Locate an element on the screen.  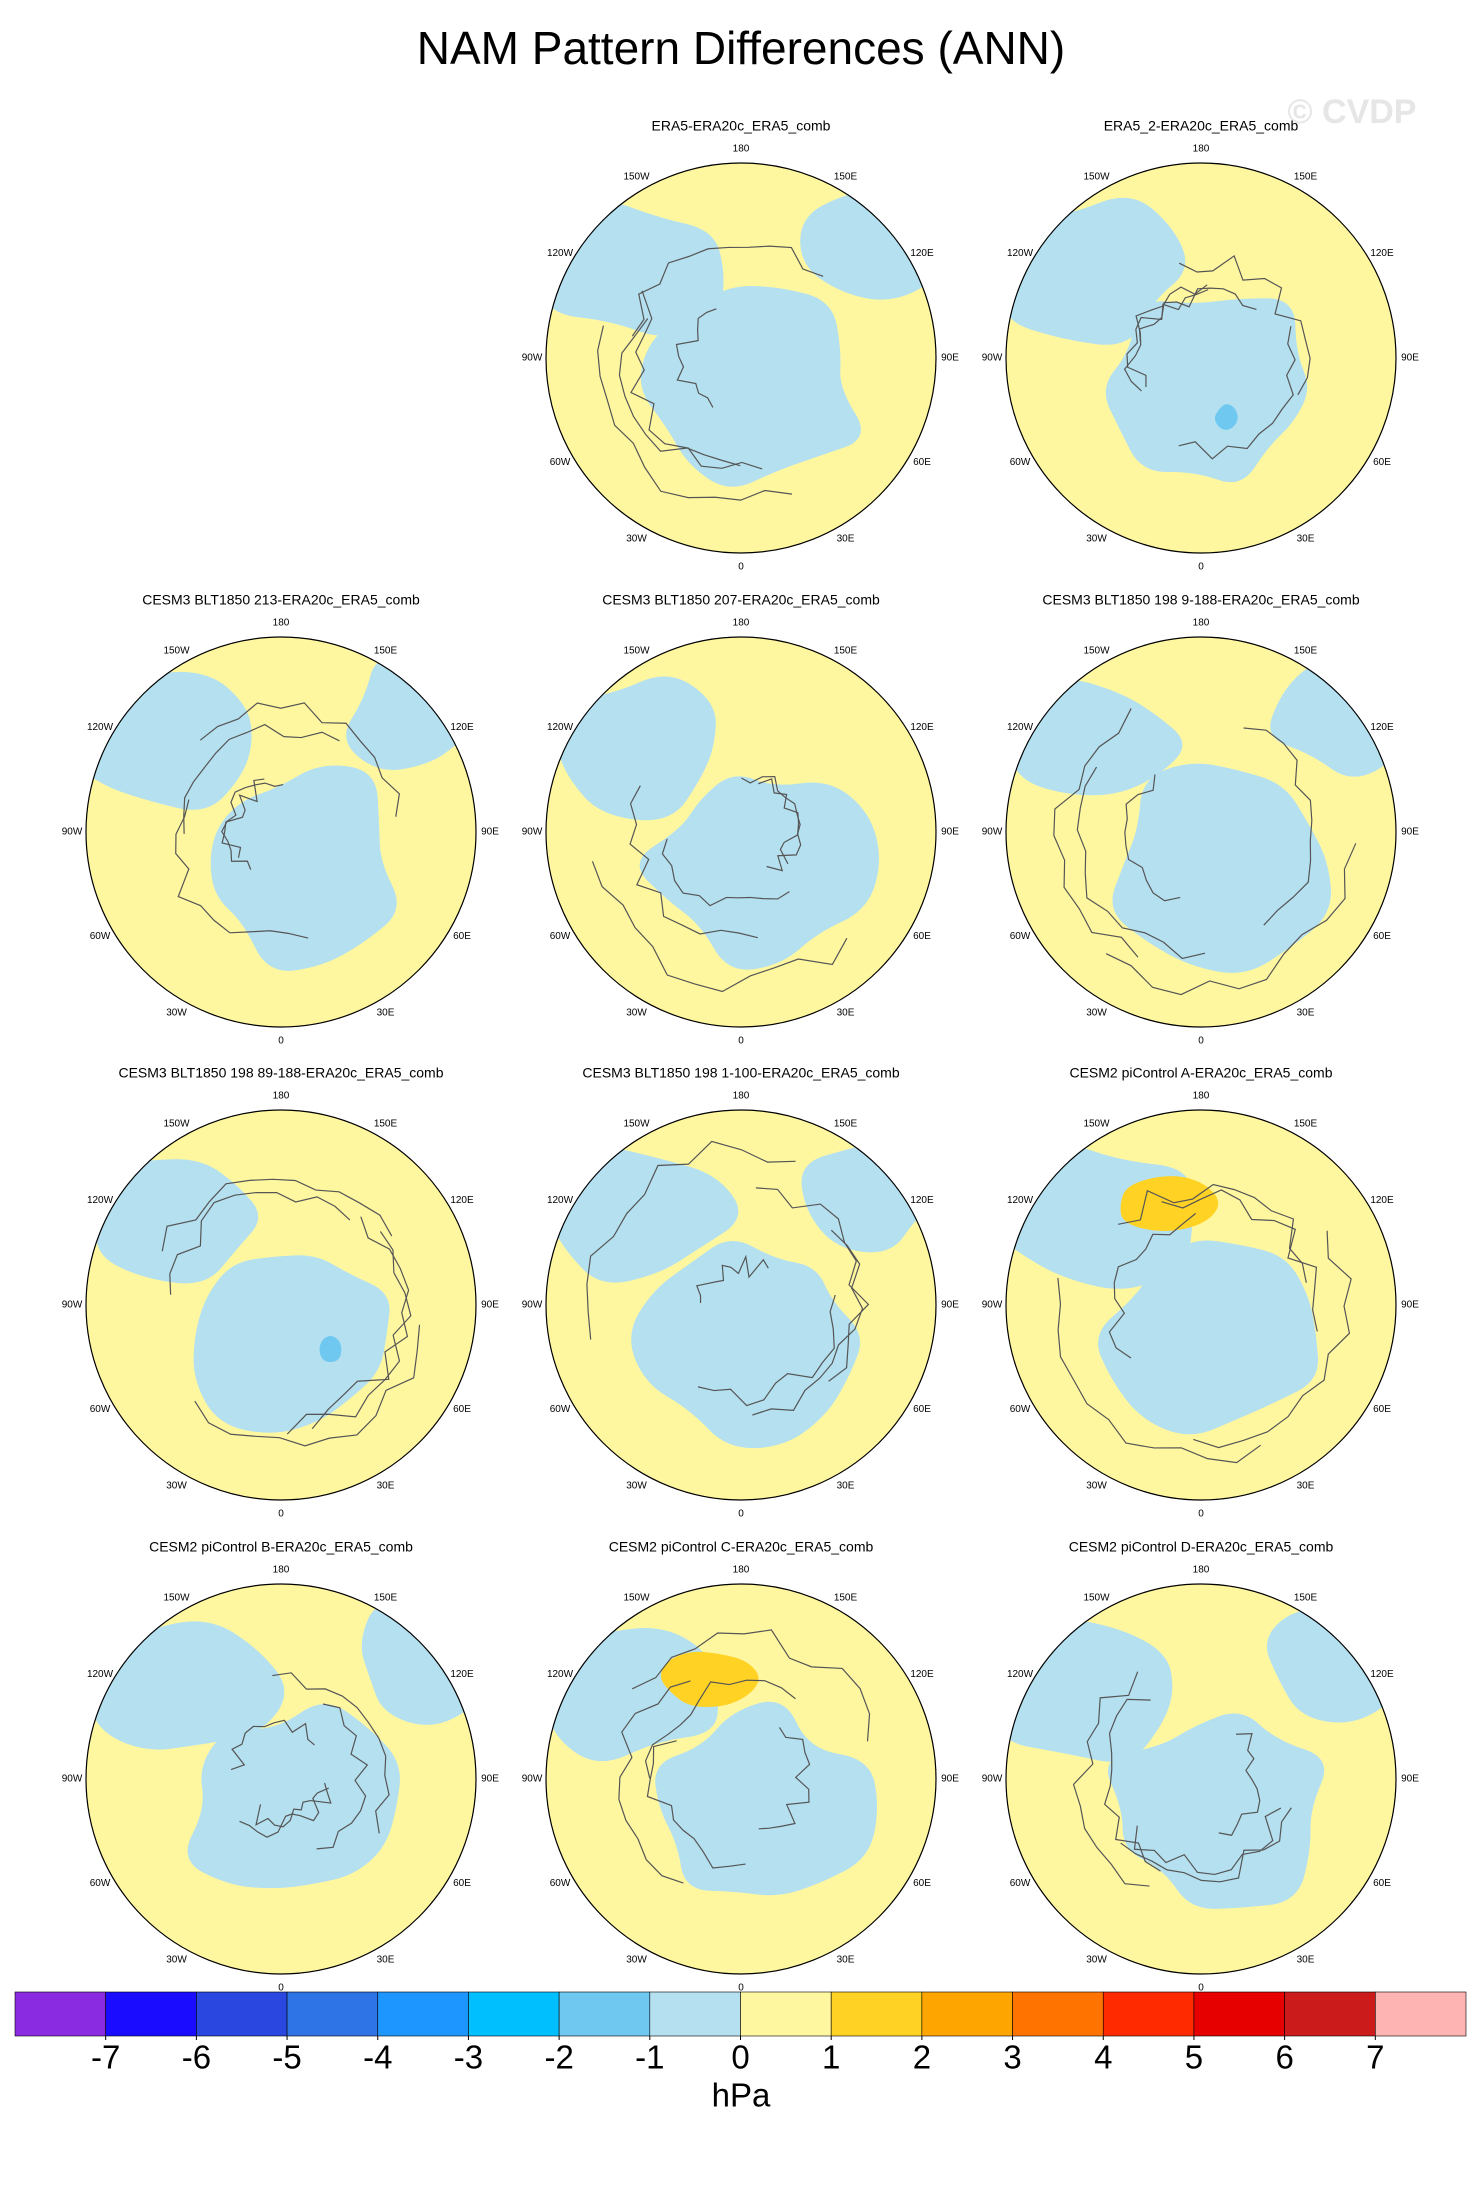
panel-title: CESM2 piControl B-ERA20c_ERA5_comb is located at coordinates (281, 1547).